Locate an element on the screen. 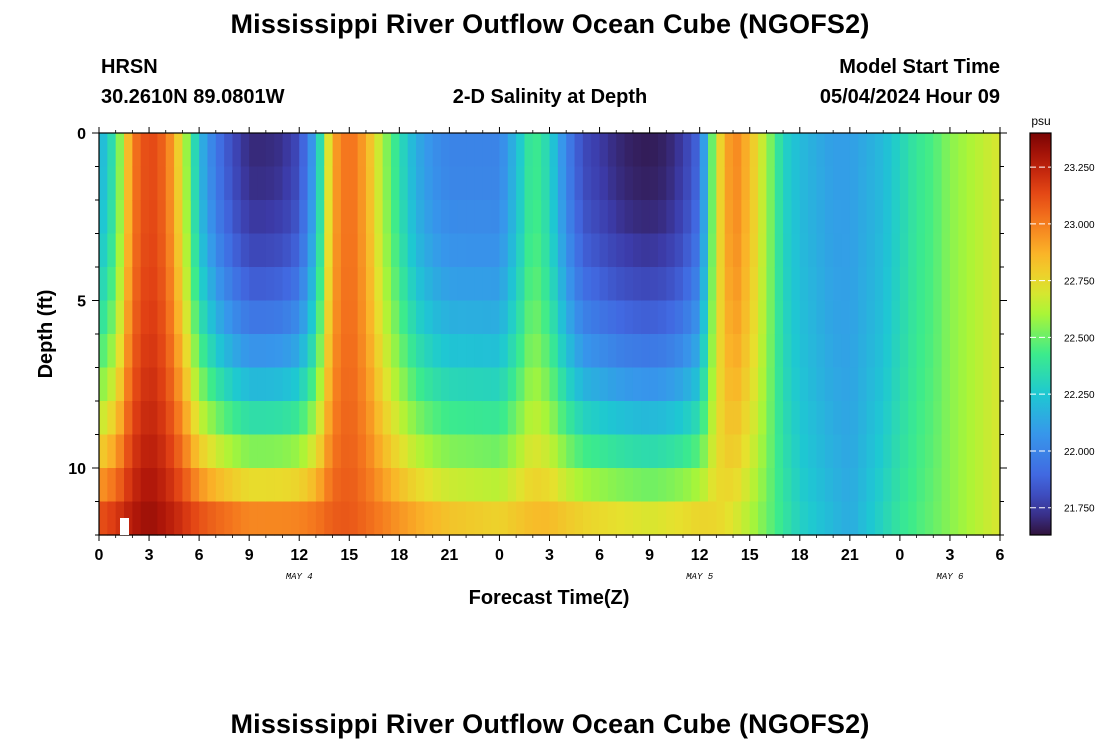 The image size is (1100, 750). y-tick-label: 5 is located at coordinates (81, 302).